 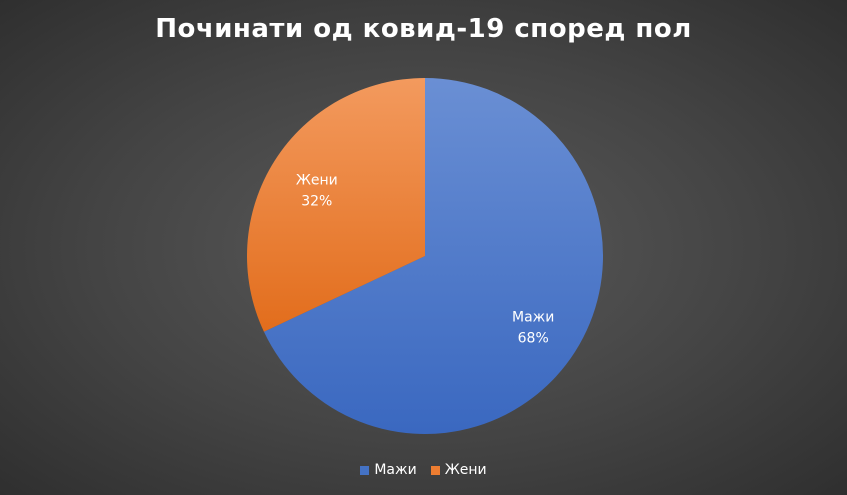 I want to click on legend-label-0: Мажи, so click(x=395, y=470).